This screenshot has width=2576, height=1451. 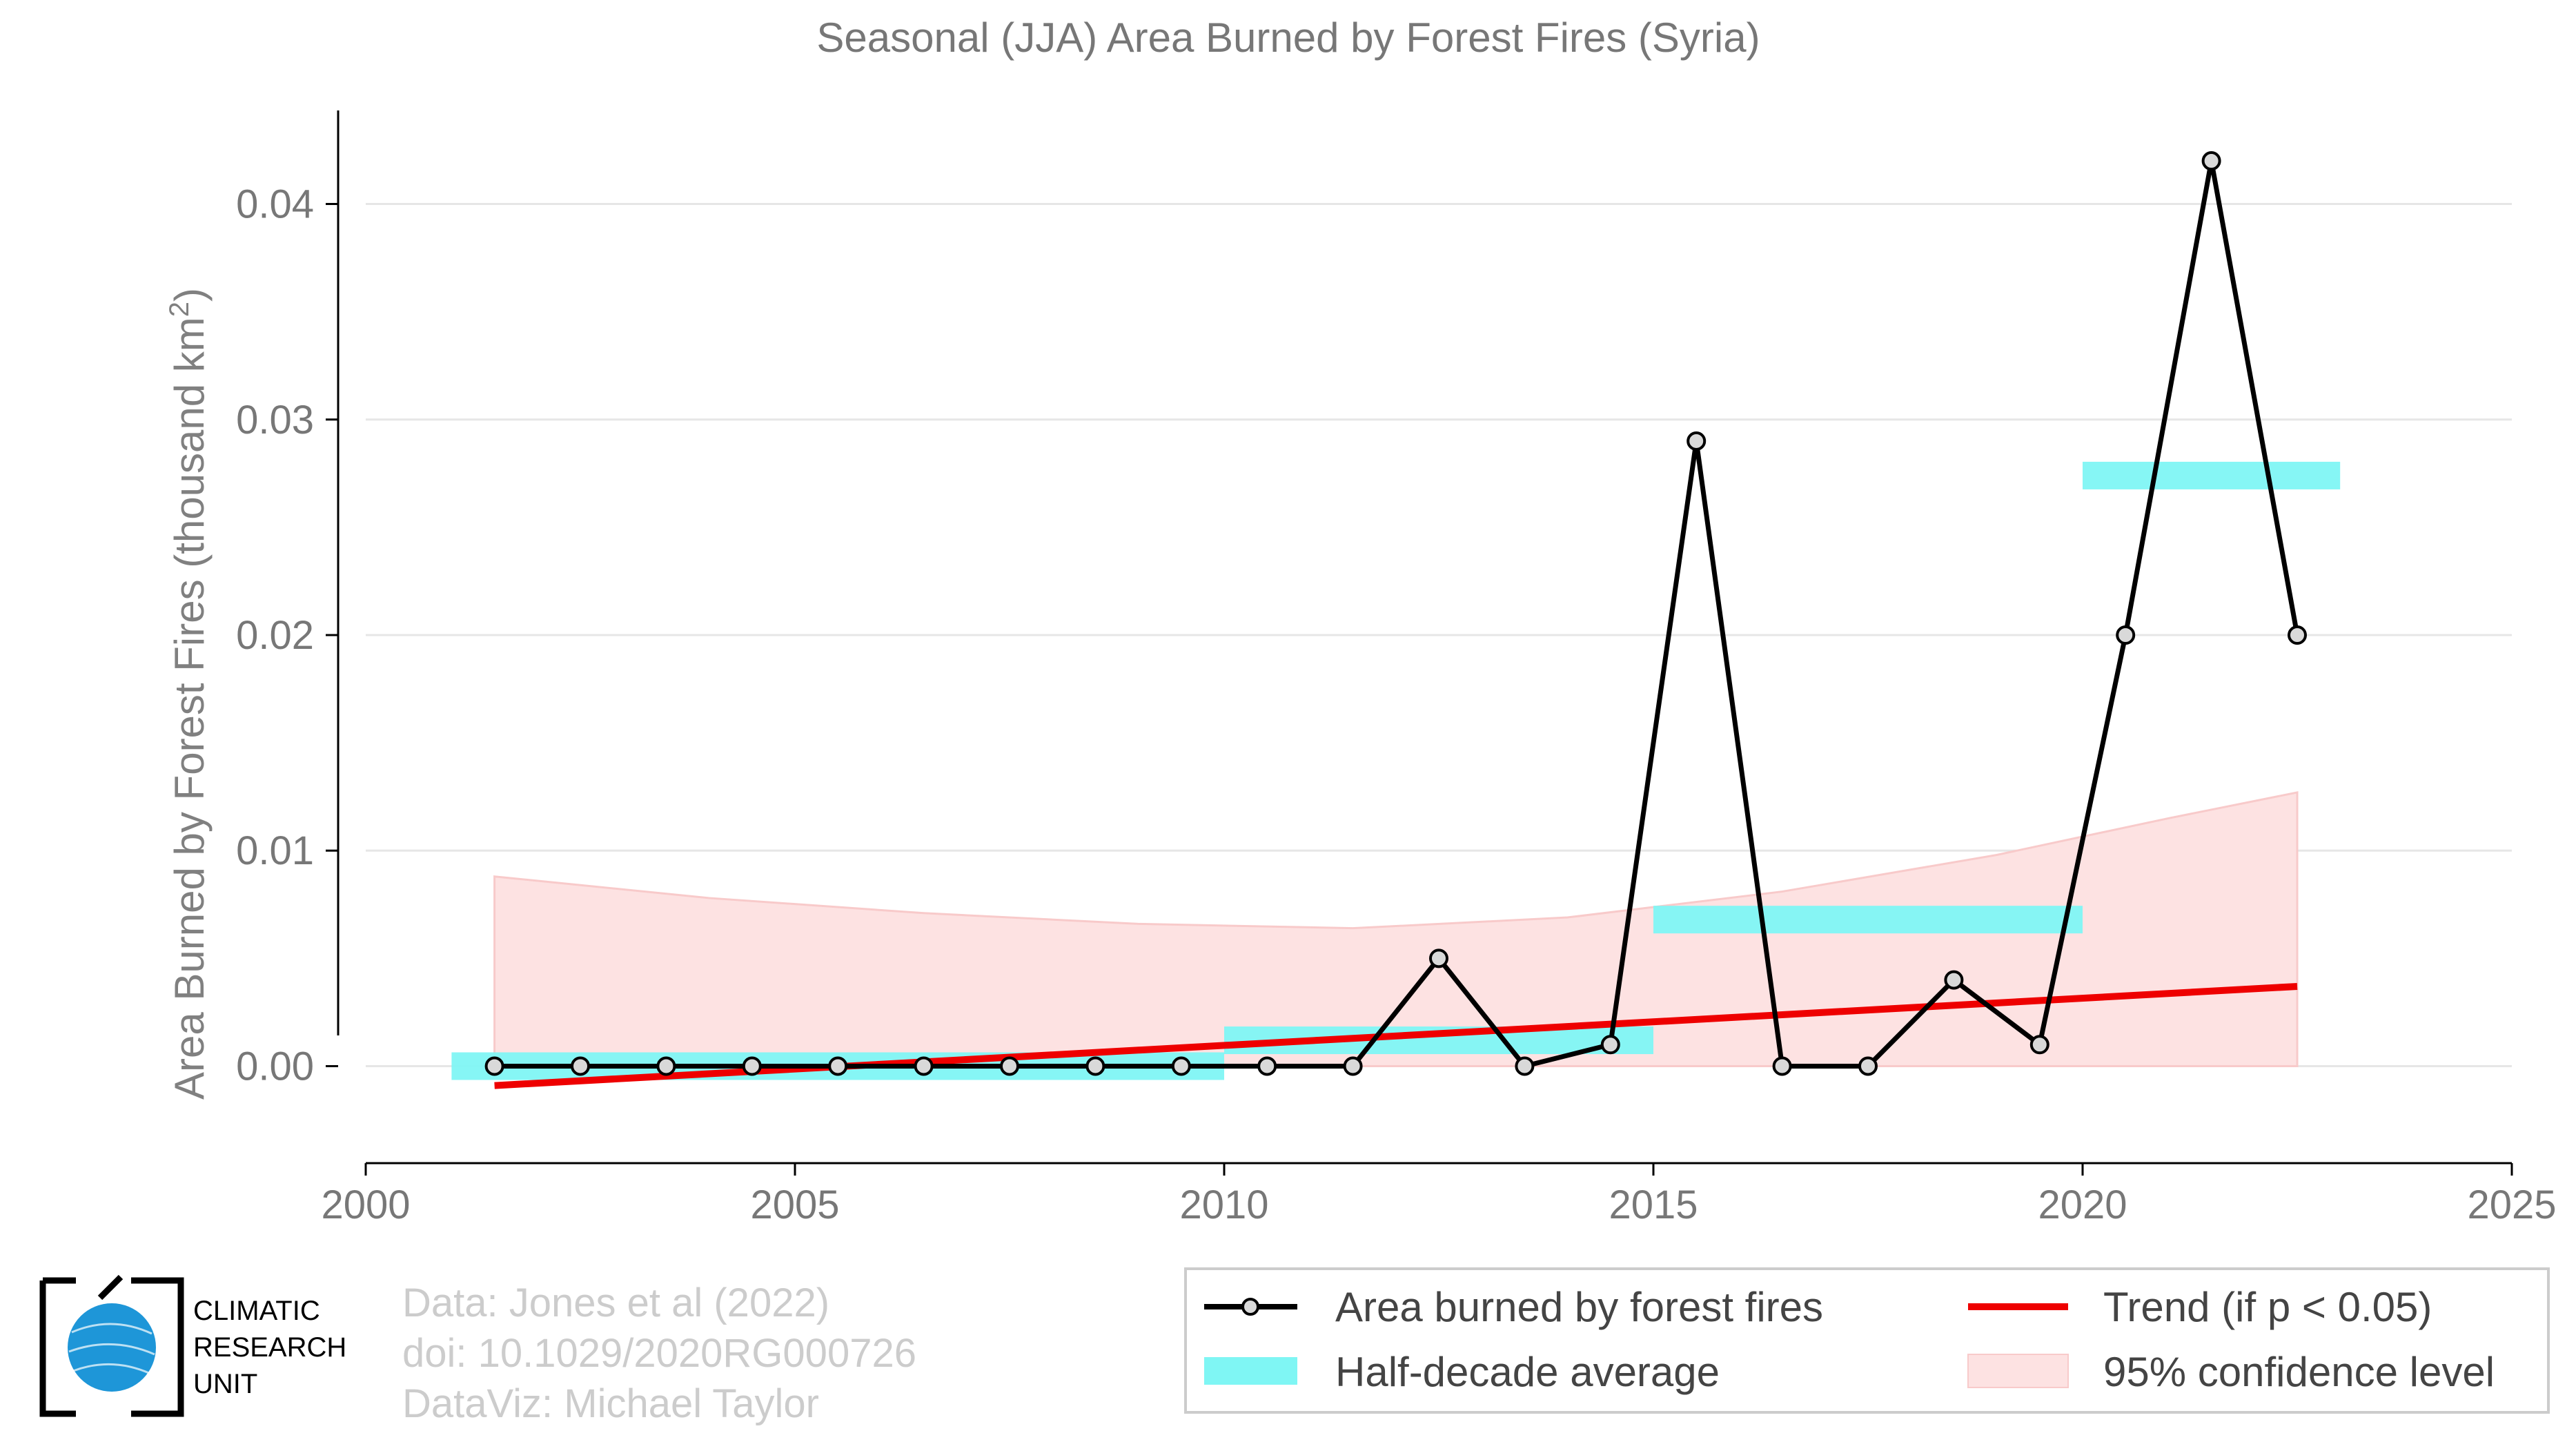 I want to click on y-axis-label-close: ), so click(x=189, y=295).